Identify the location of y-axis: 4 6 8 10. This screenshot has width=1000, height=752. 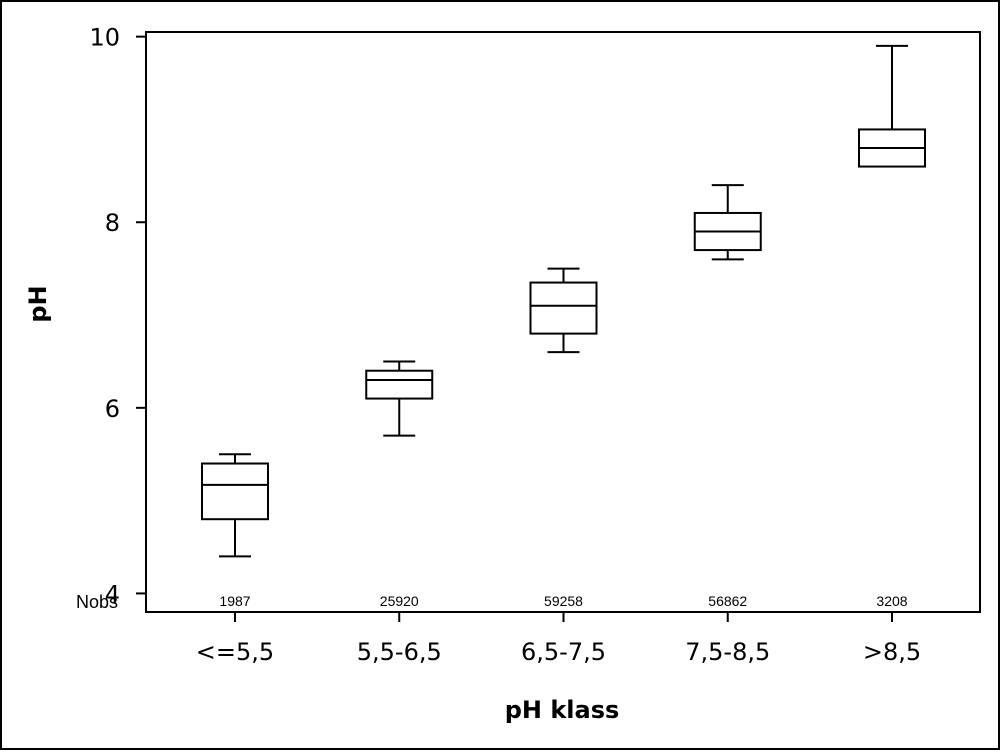
(117, 316).